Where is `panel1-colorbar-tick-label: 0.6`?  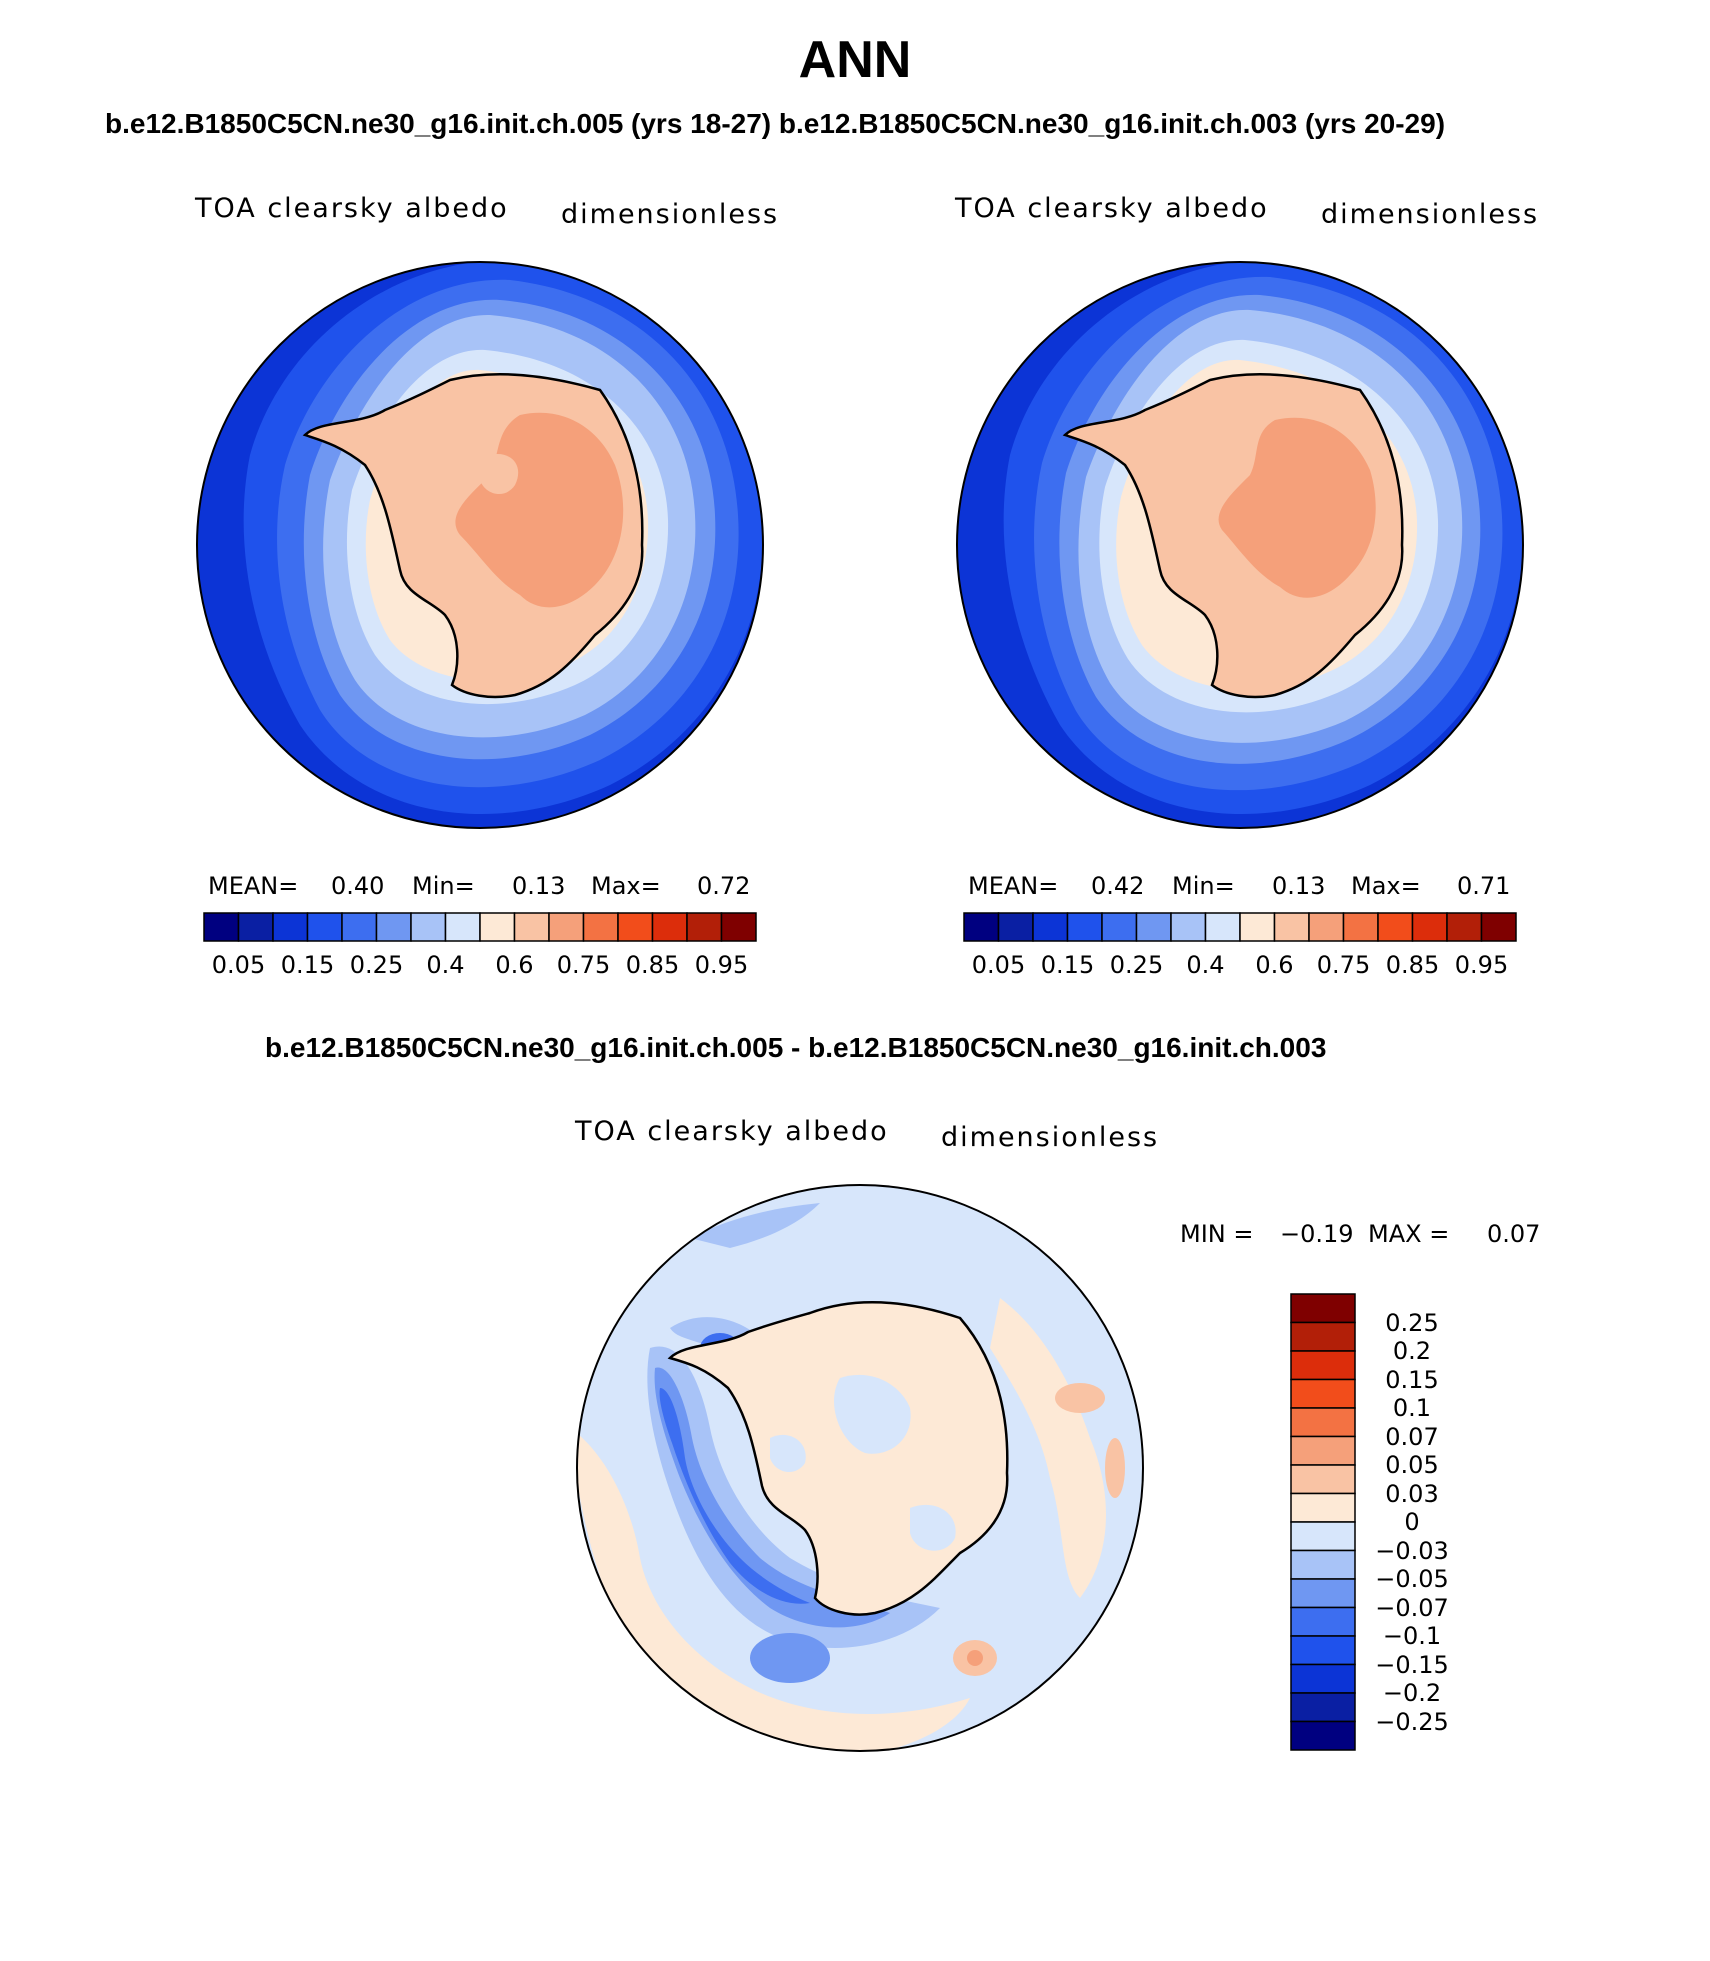 panel1-colorbar-tick-label: 0.6 is located at coordinates (514, 965).